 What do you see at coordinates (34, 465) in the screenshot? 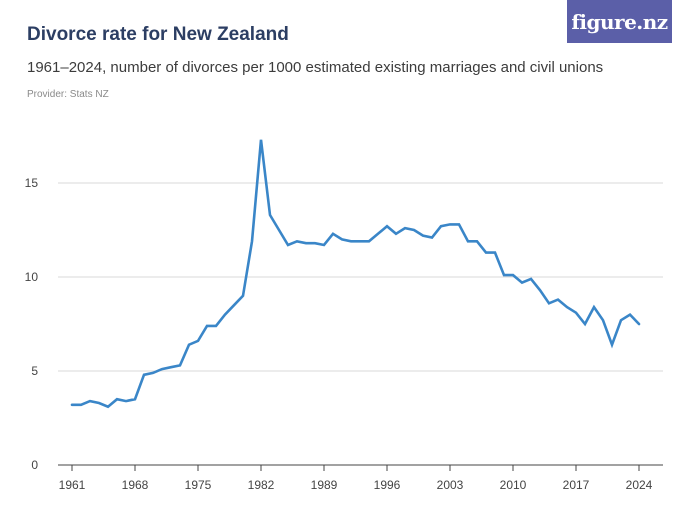
I see `y-tick-label: 0` at bounding box center [34, 465].